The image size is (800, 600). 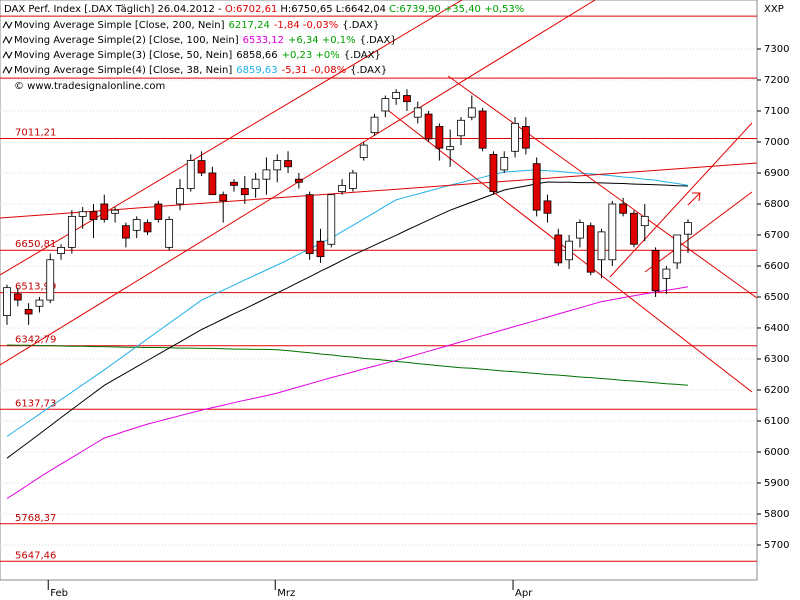 I want to click on y-tick-label: 5700, so click(x=776, y=545).